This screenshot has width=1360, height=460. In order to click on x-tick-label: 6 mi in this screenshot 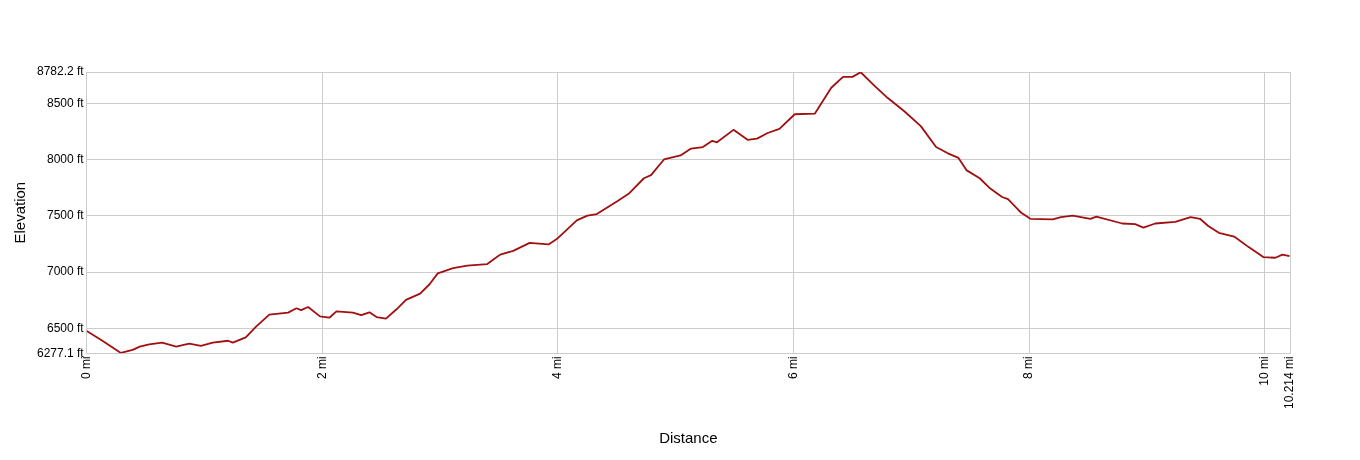, I will do `click(792, 367)`.